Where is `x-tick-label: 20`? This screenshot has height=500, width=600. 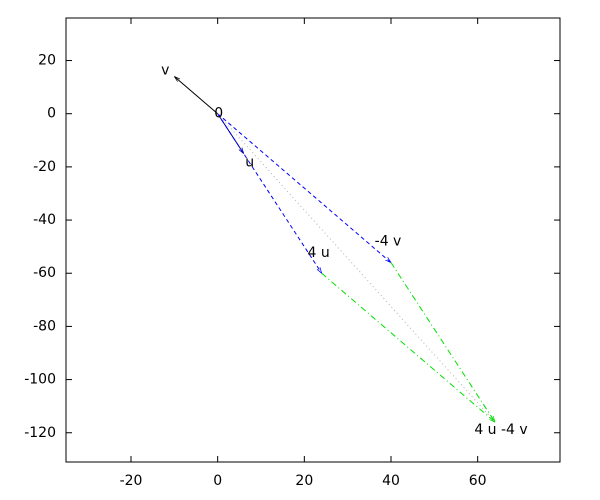
x-tick-label: 20 is located at coordinates (304, 481).